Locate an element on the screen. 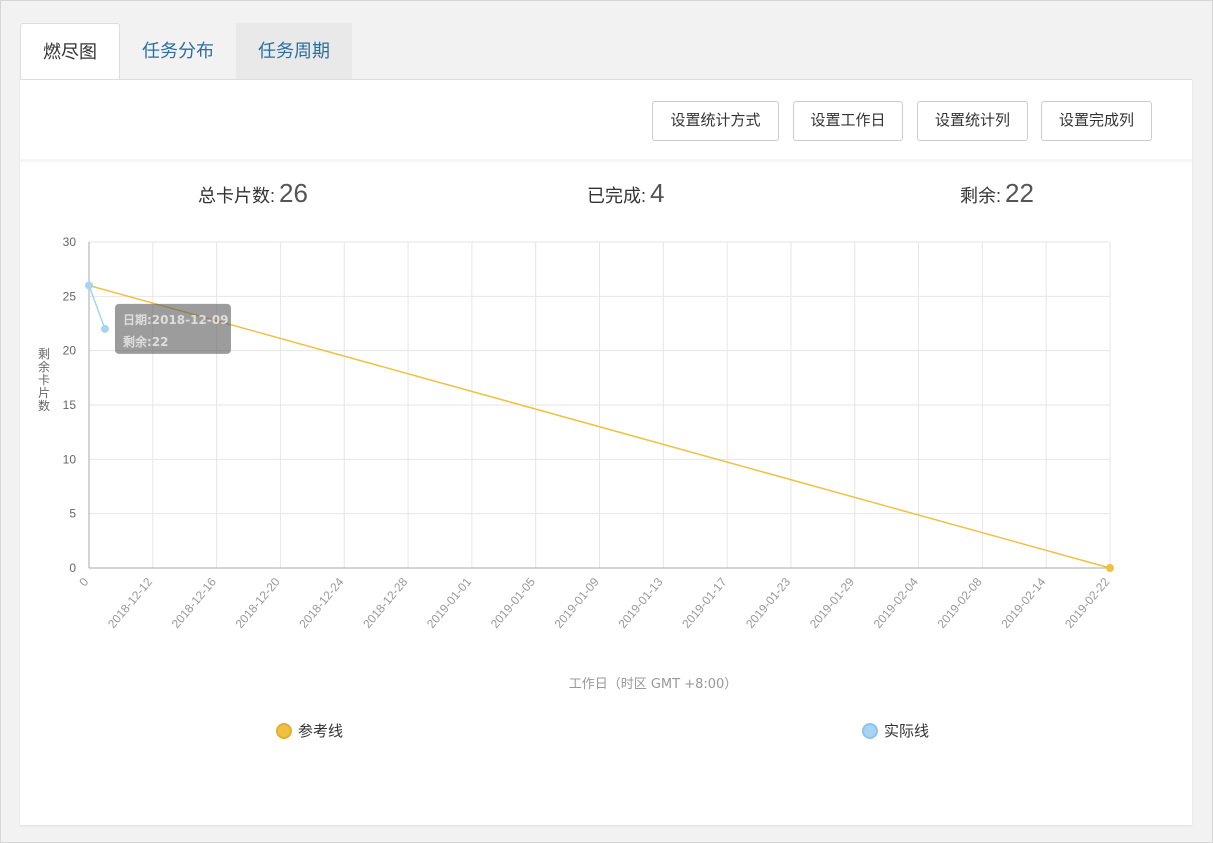 The image size is (1213, 843). tab-task-distribution: 任务分布 is located at coordinates (178, 51).